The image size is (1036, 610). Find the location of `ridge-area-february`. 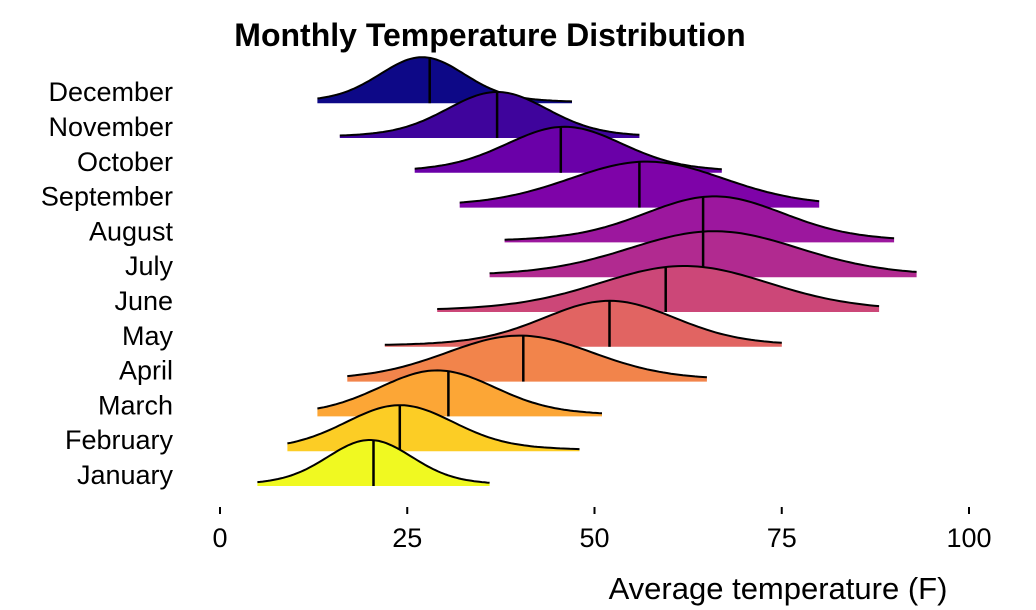

ridge-area-february is located at coordinates (433, 428).